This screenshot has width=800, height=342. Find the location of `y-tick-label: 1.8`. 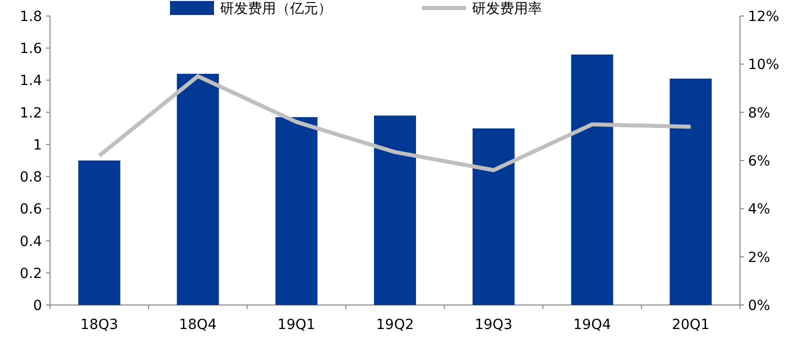

y-tick-label: 1.8 is located at coordinates (31, 17).